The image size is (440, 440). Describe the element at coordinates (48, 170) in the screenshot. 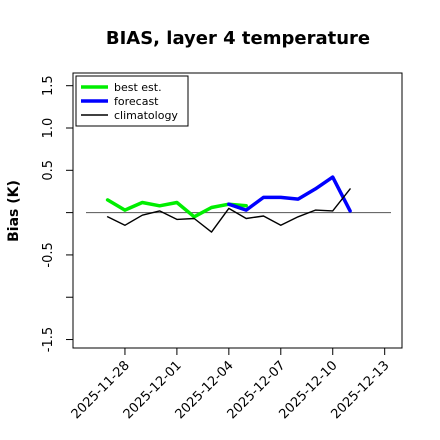

I see `y-tick-label: 0.5` at that location.